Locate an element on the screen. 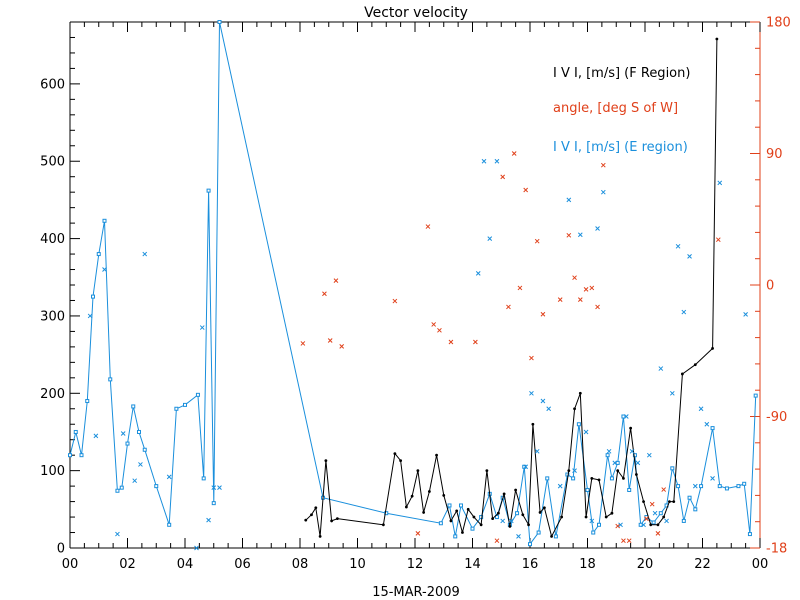 Image resolution: width=800 pixels, height=600 pixels. left-tick-label: 600 is located at coordinates (52, 84).